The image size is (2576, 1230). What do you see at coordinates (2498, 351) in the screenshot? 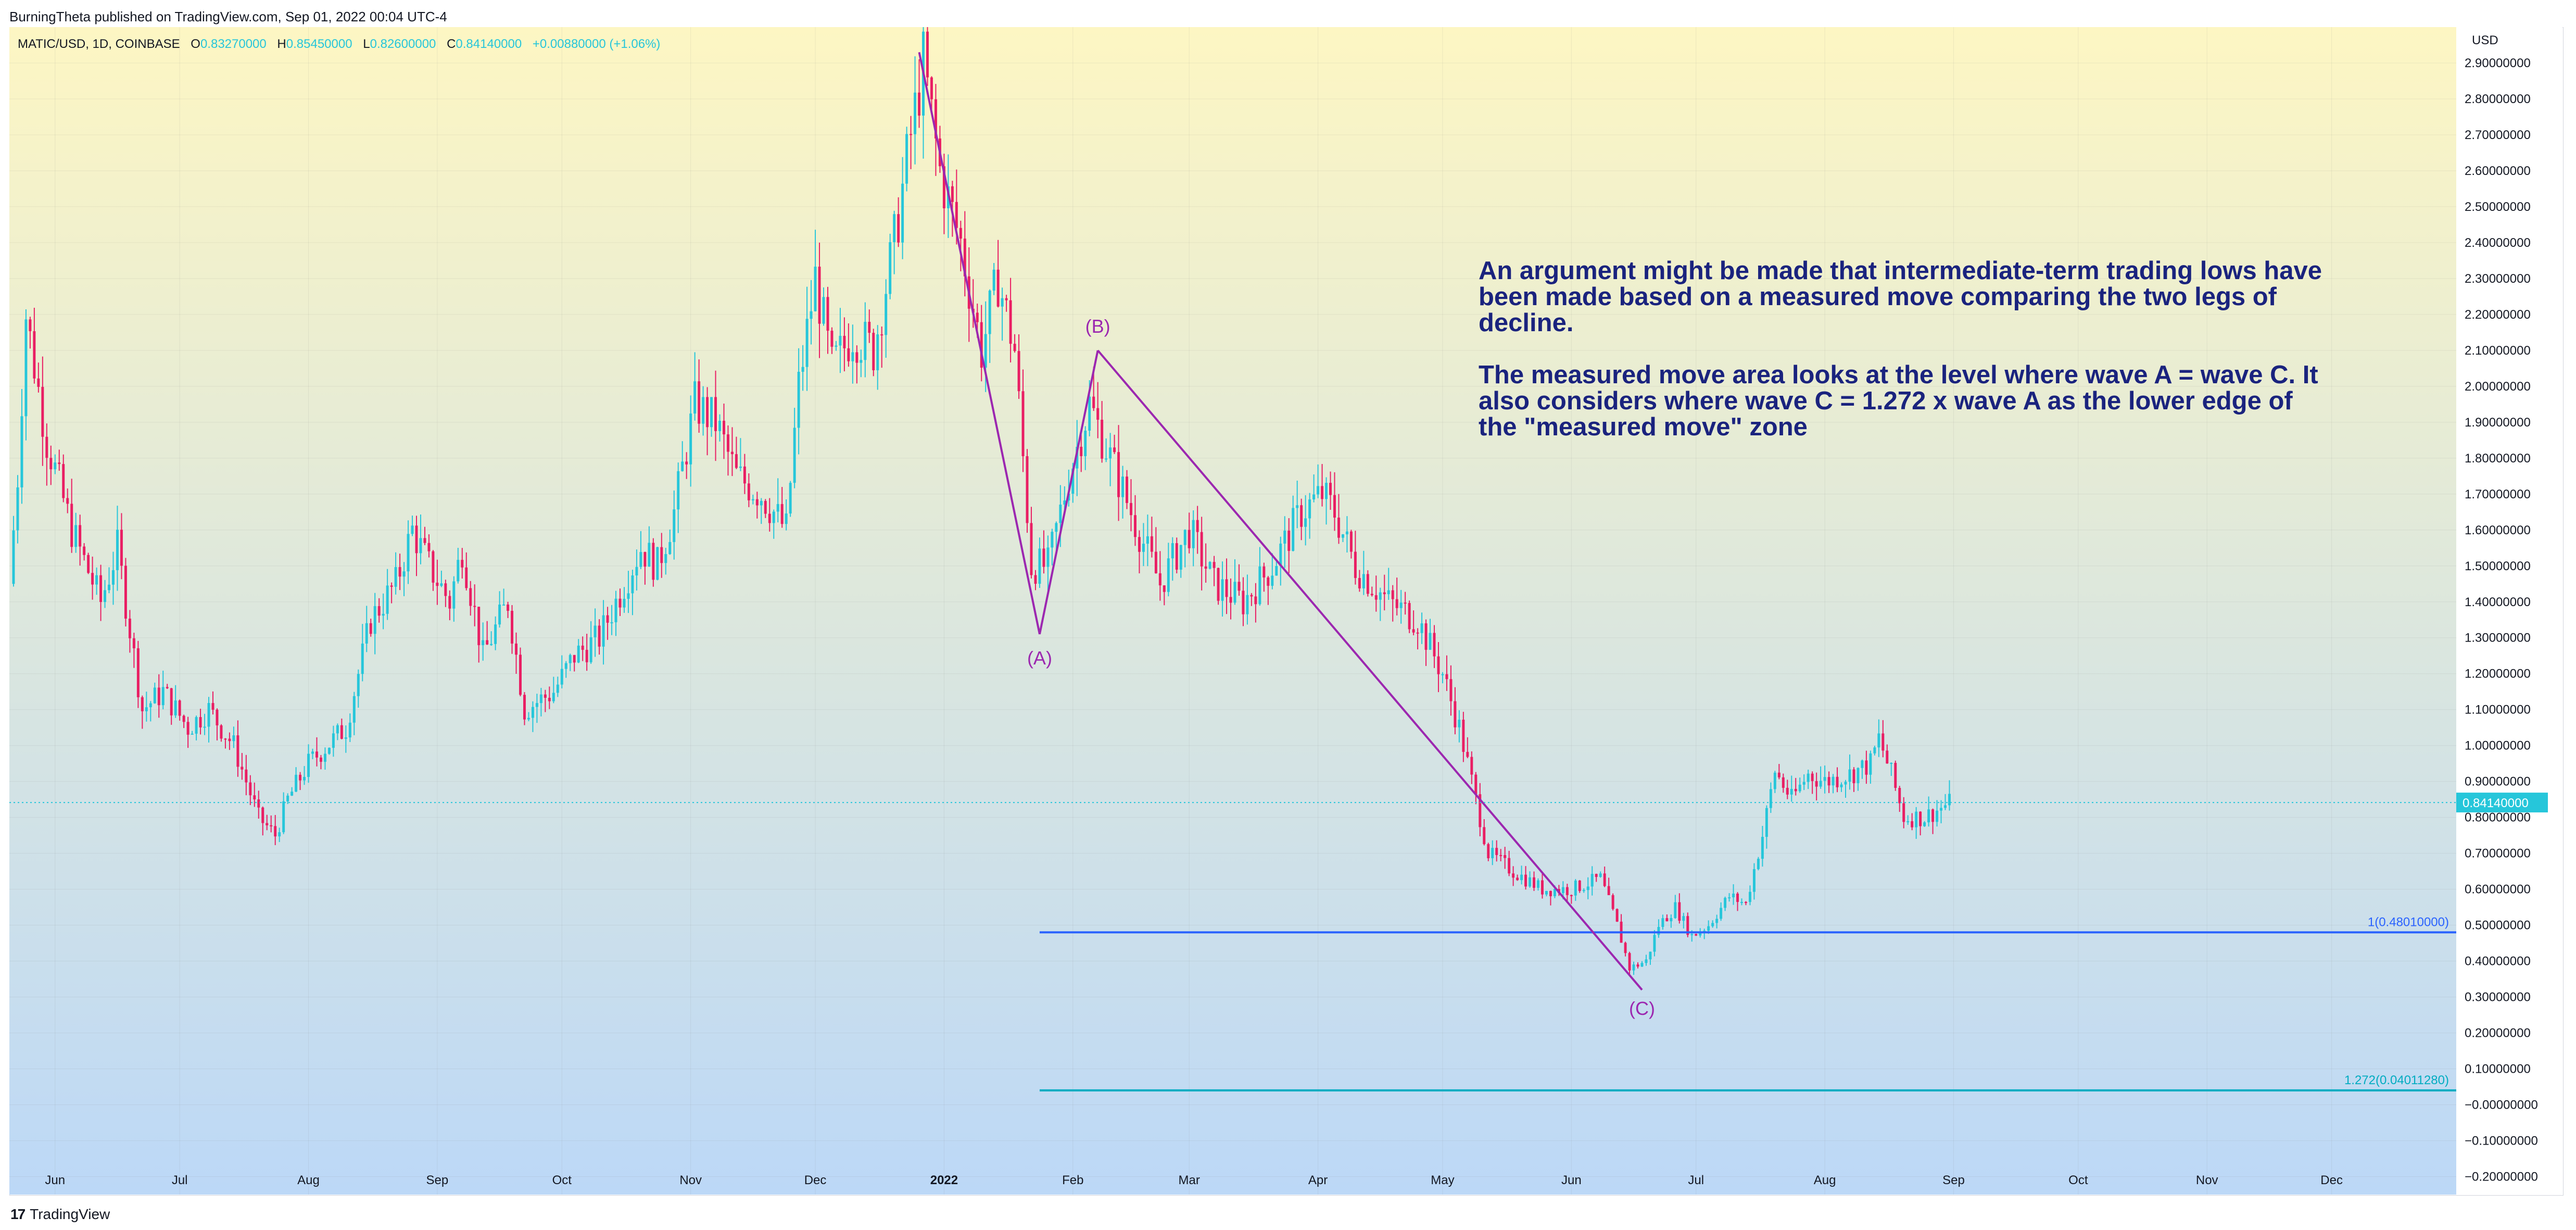
I see `y-tick-label: 2.10000000` at bounding box center [2498, 351].